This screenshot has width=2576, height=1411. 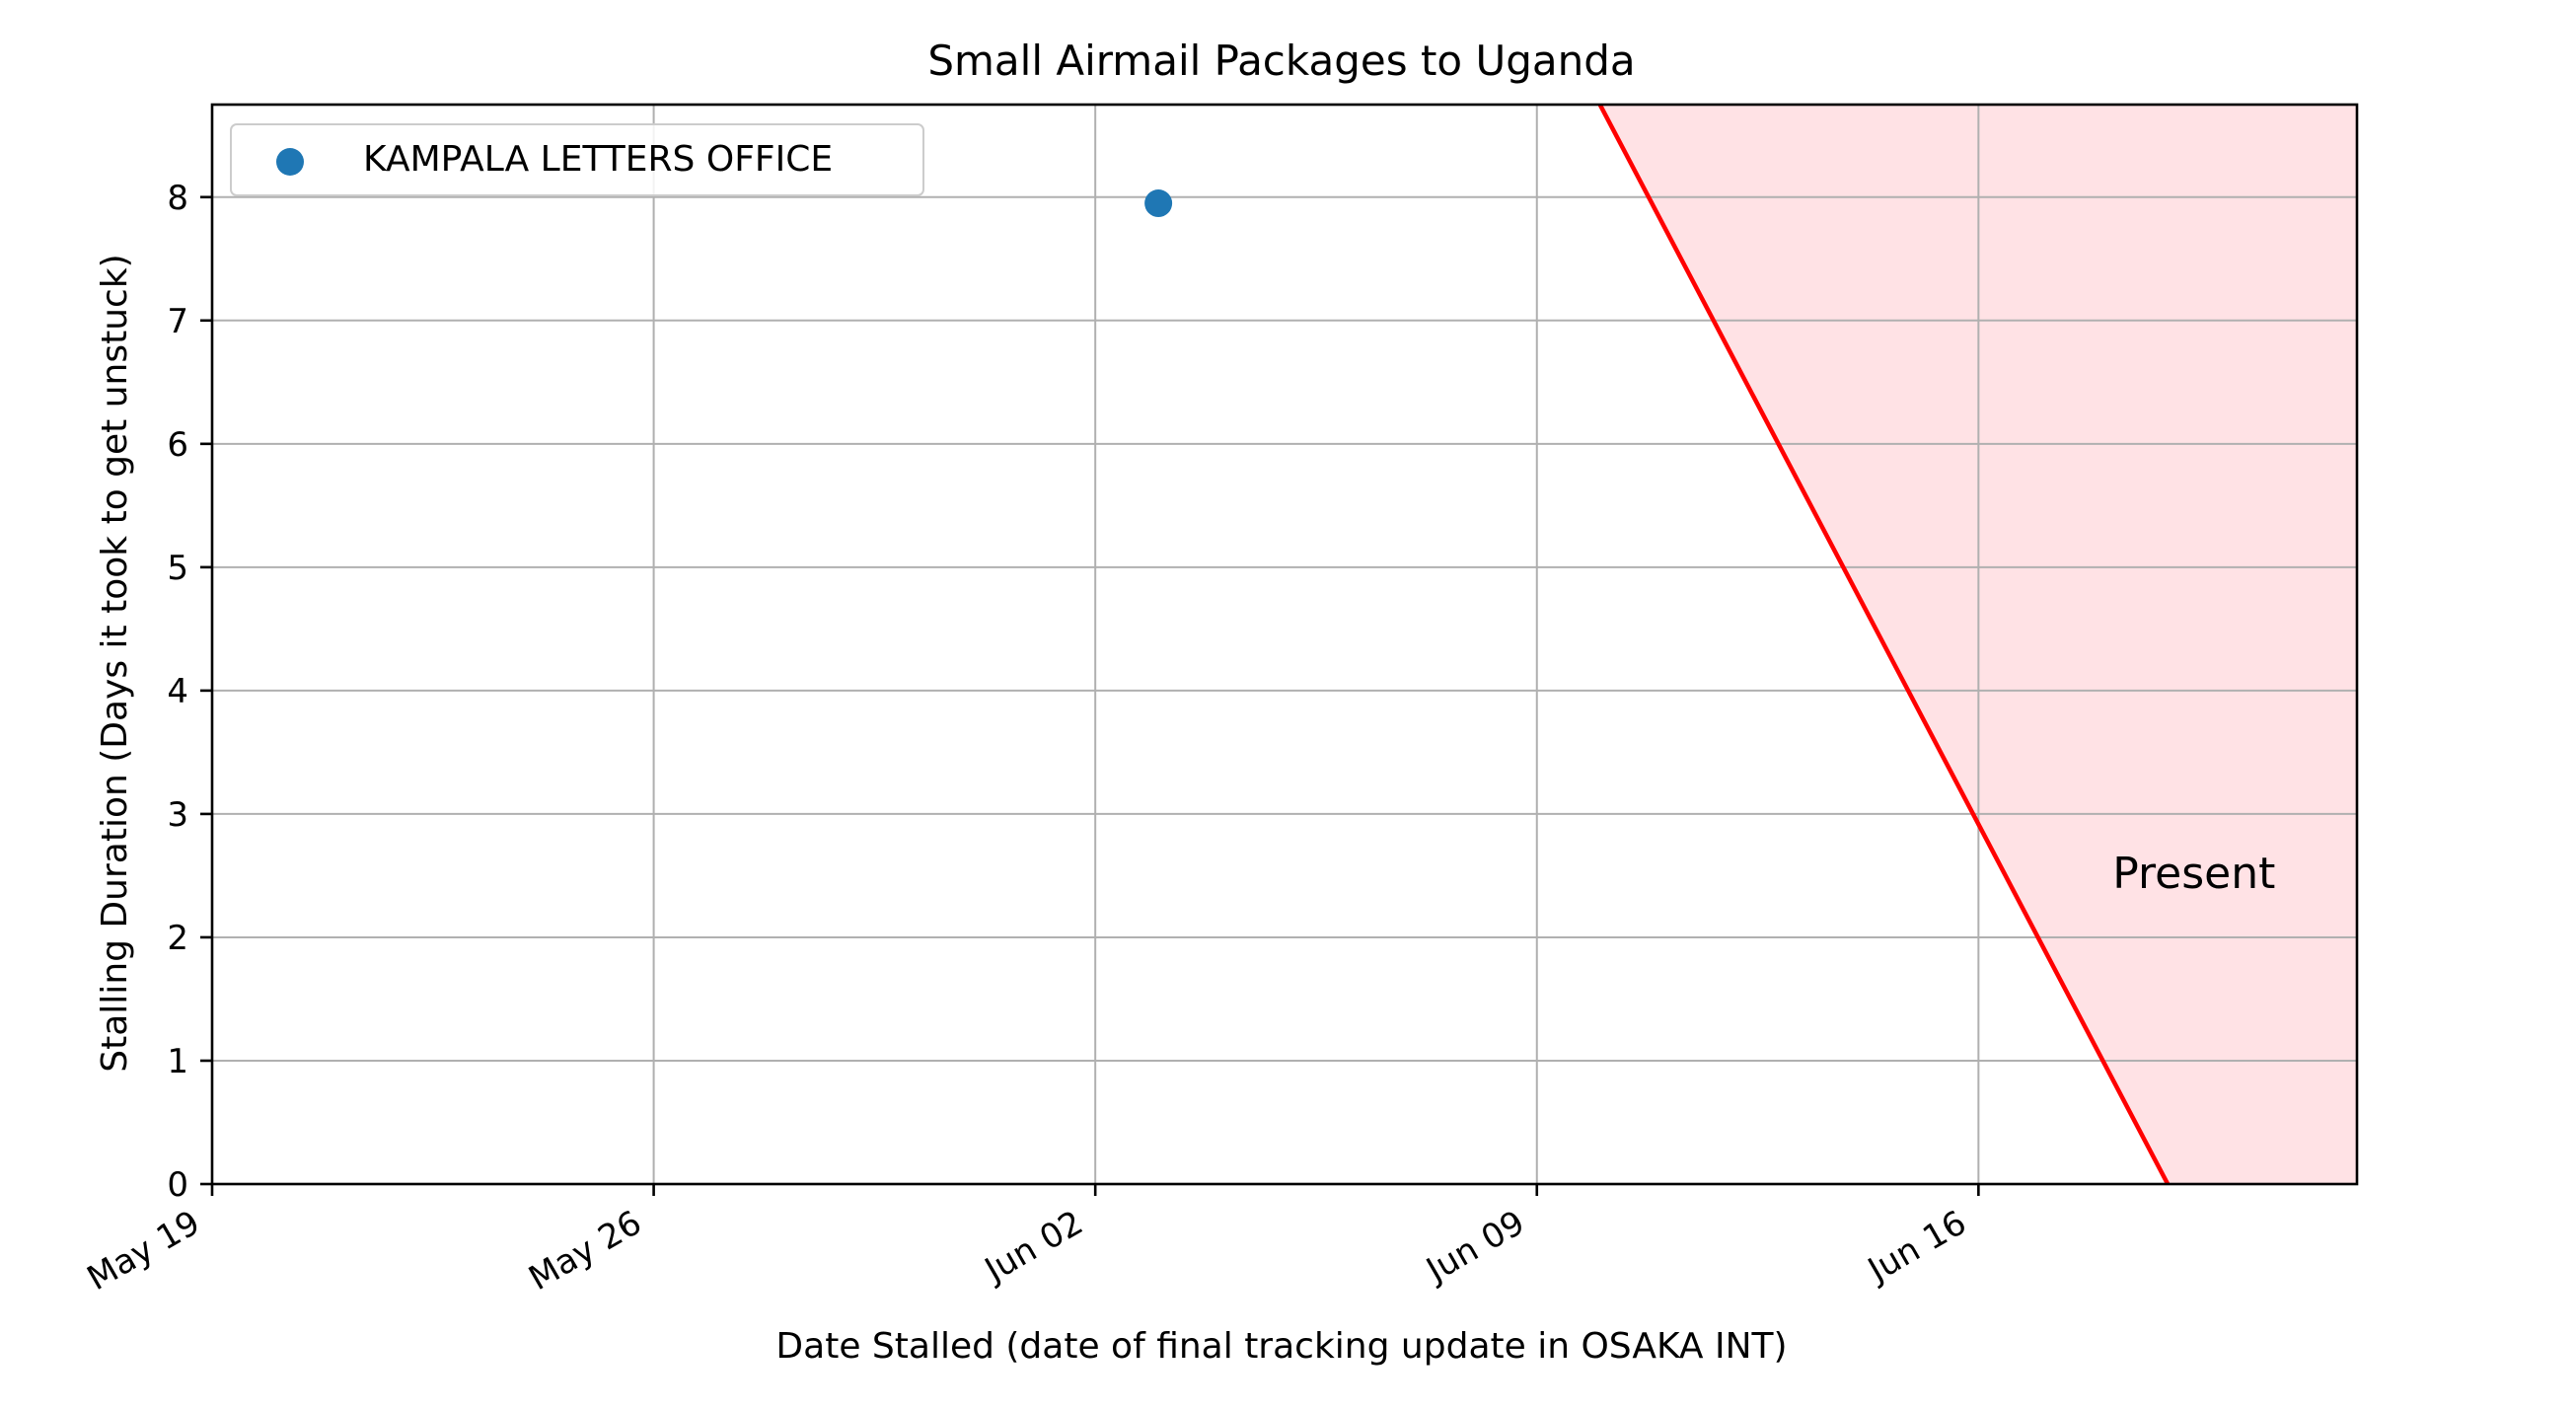 What do you see at coordinates (177, 1185) in the screenshot?
I see `y-tick-label: 0` at bounding box center [177, 1185].